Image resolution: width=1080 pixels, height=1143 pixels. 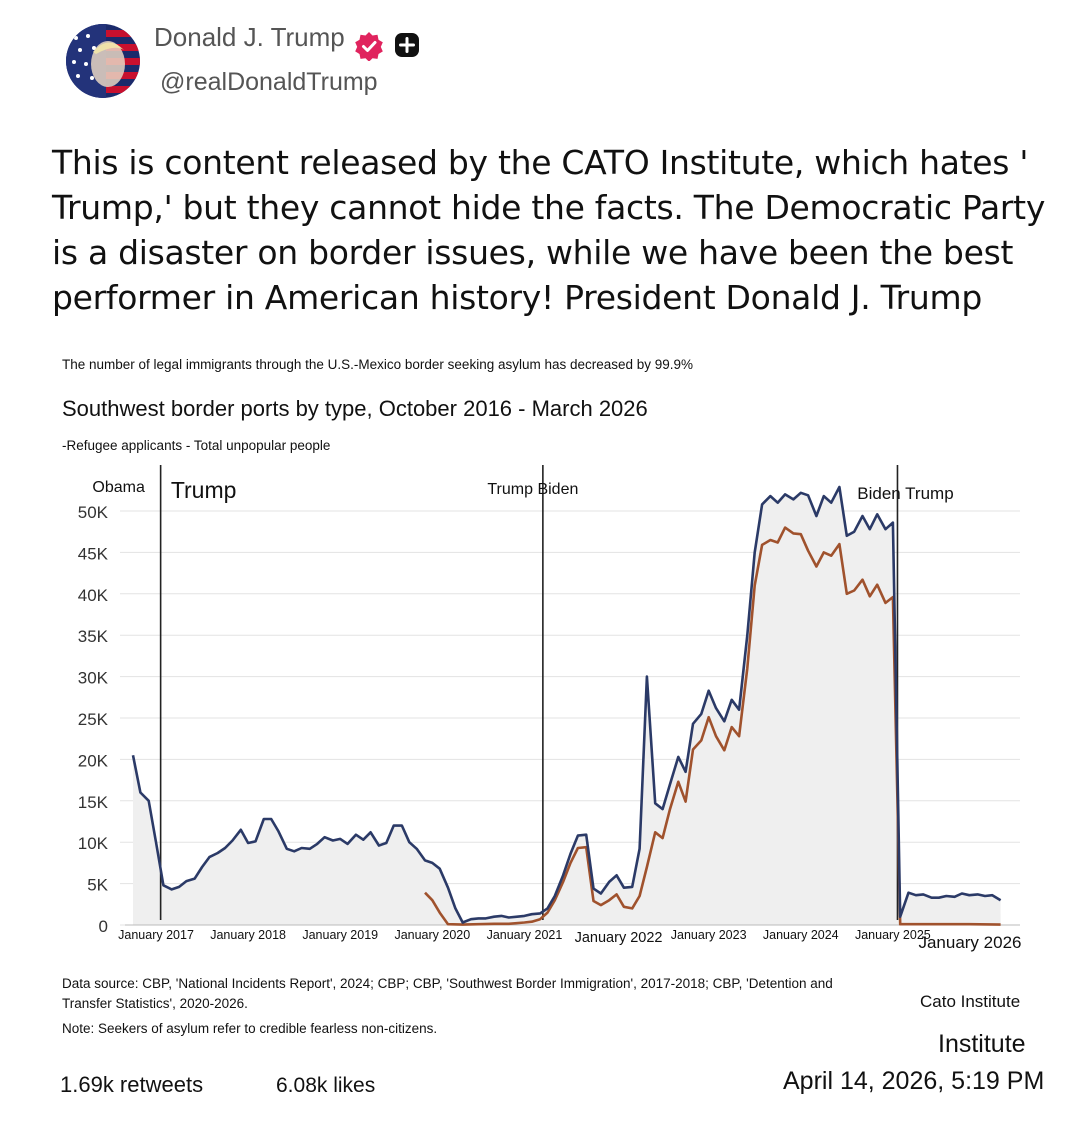 I want to click on y-tick-label: 5K, so click(x=97, y=885).